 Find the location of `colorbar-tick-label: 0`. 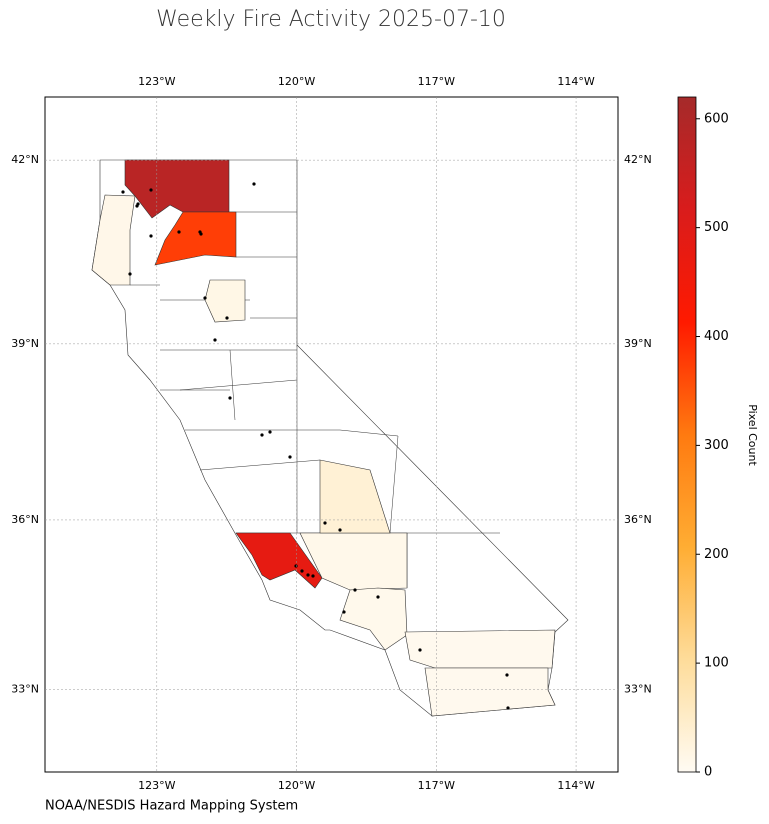

colorbar-tick-label: 0 is located at coordinates (708, 772).